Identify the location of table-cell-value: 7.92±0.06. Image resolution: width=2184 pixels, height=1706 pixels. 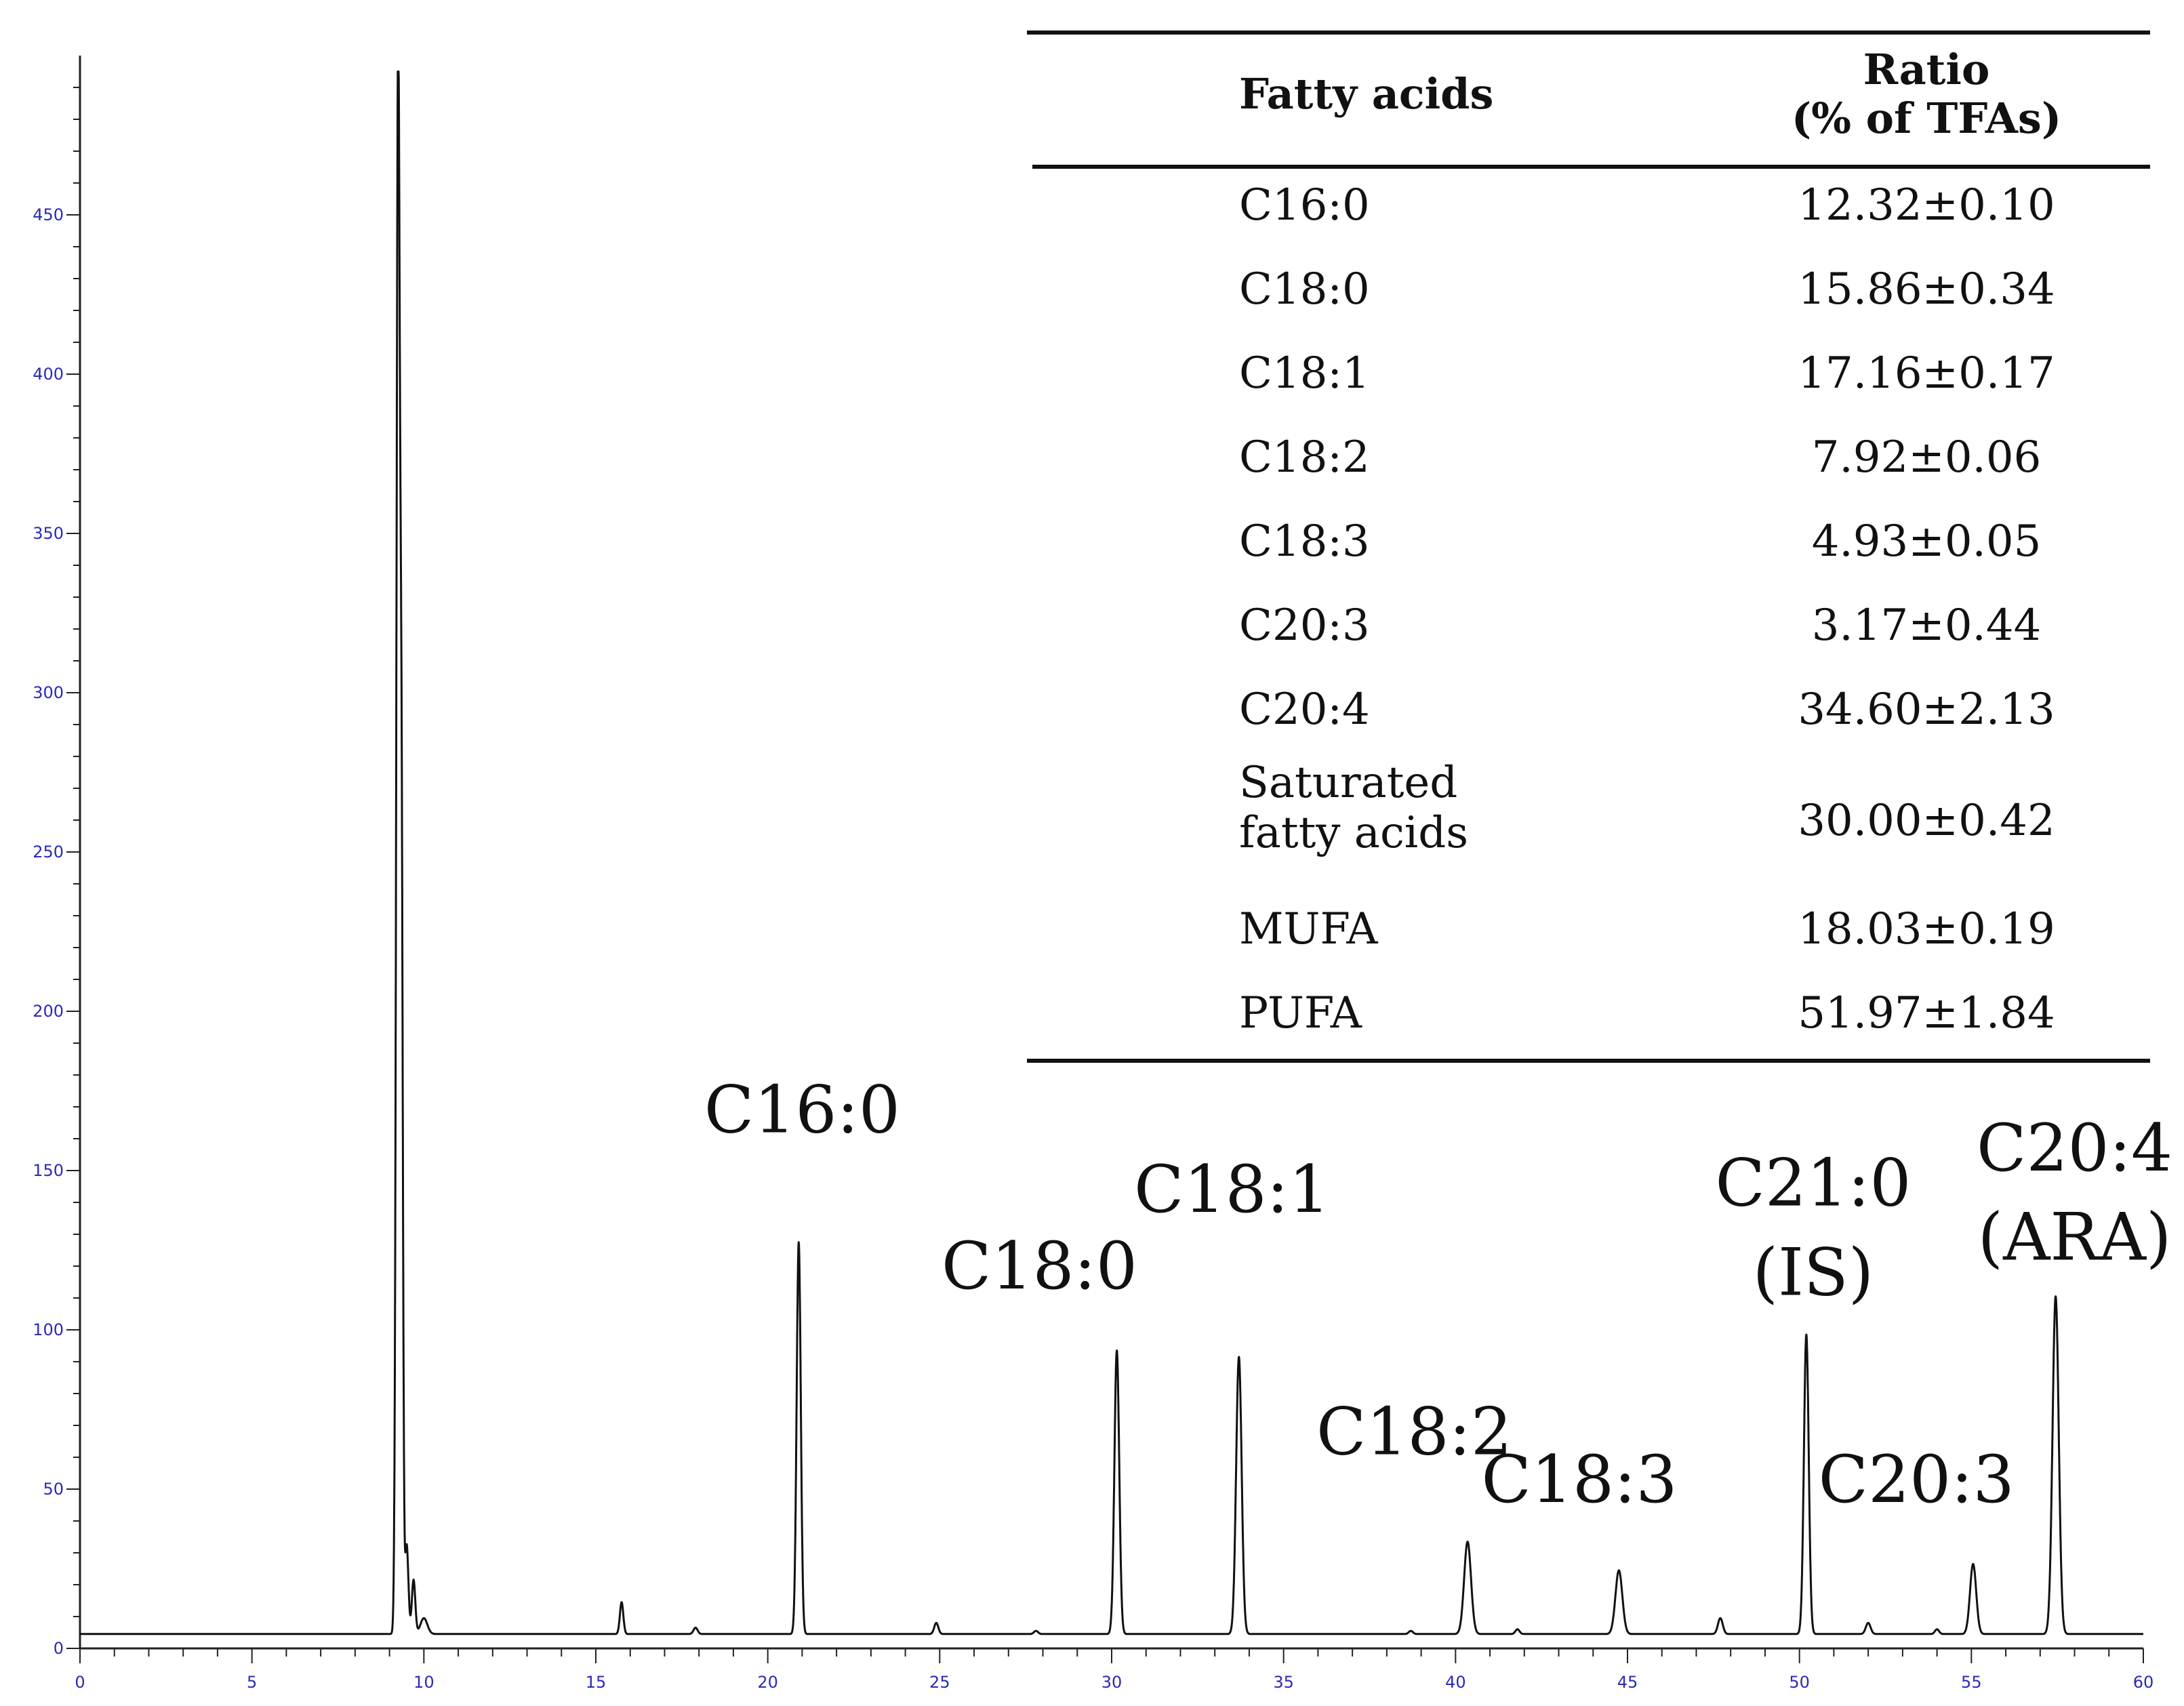
(1927, 457).